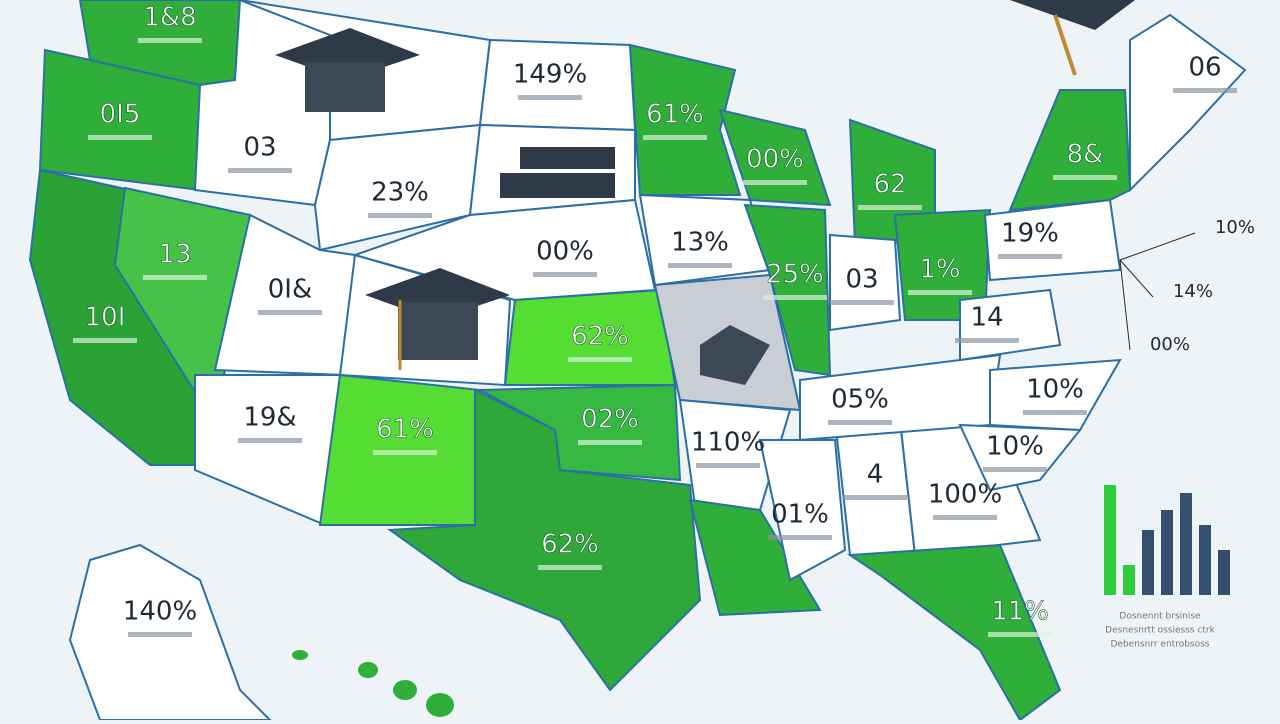 The image size is (1280, 724). Describe the element at coordinates (1204, 68) in the screenshot. I see `region-label: 06` at that location.